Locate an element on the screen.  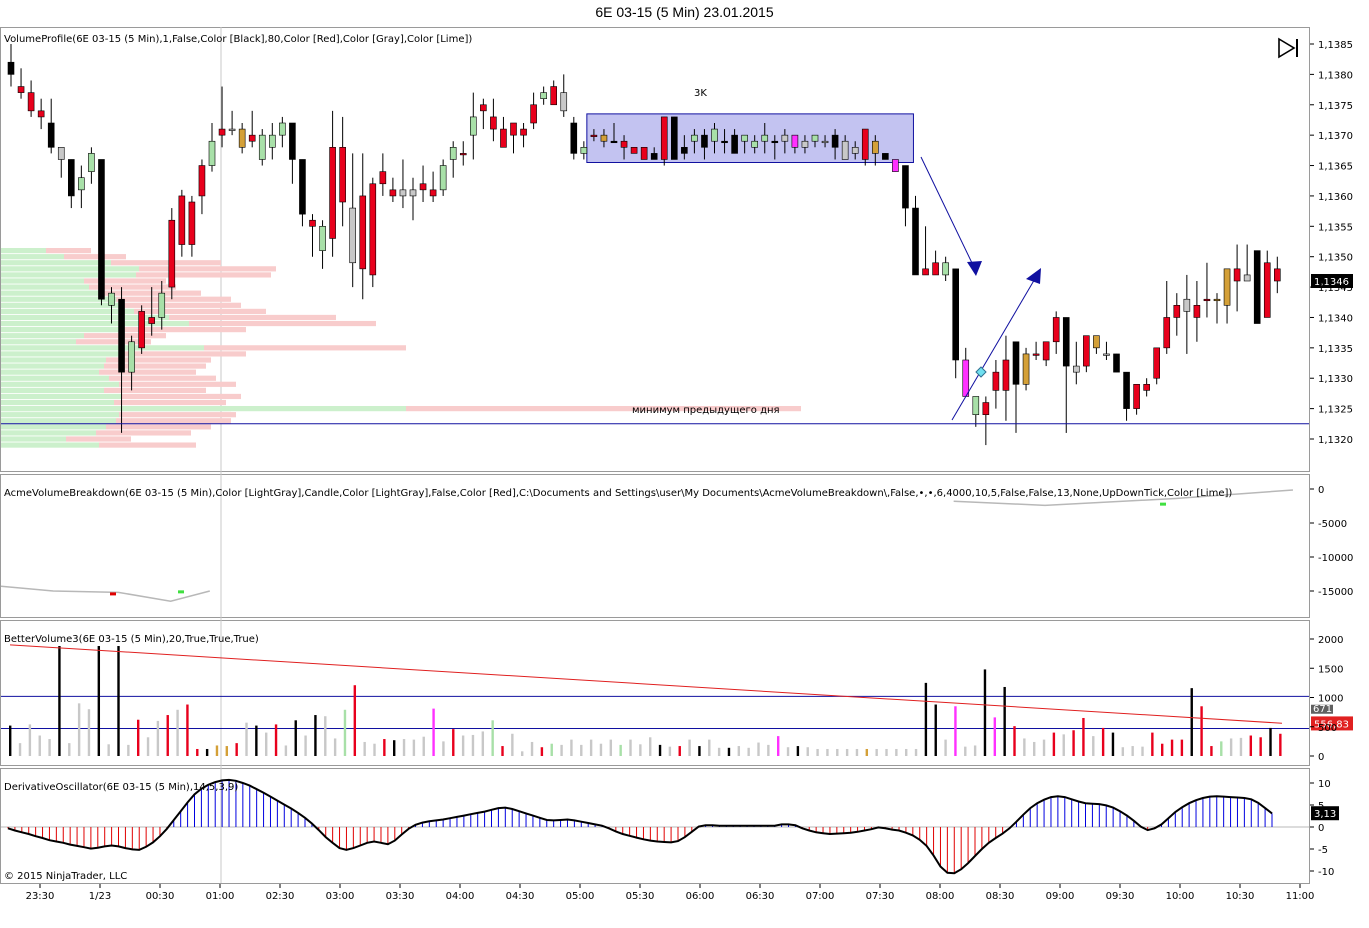
price-tick-label: 1,1330 is located at coordinates (1335, 379).